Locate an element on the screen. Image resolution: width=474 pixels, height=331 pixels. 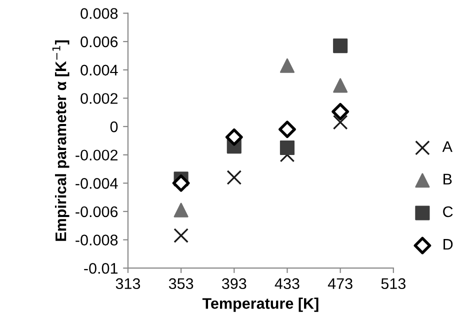
x-tick-label: 393 is located at coordinates (234, 284).